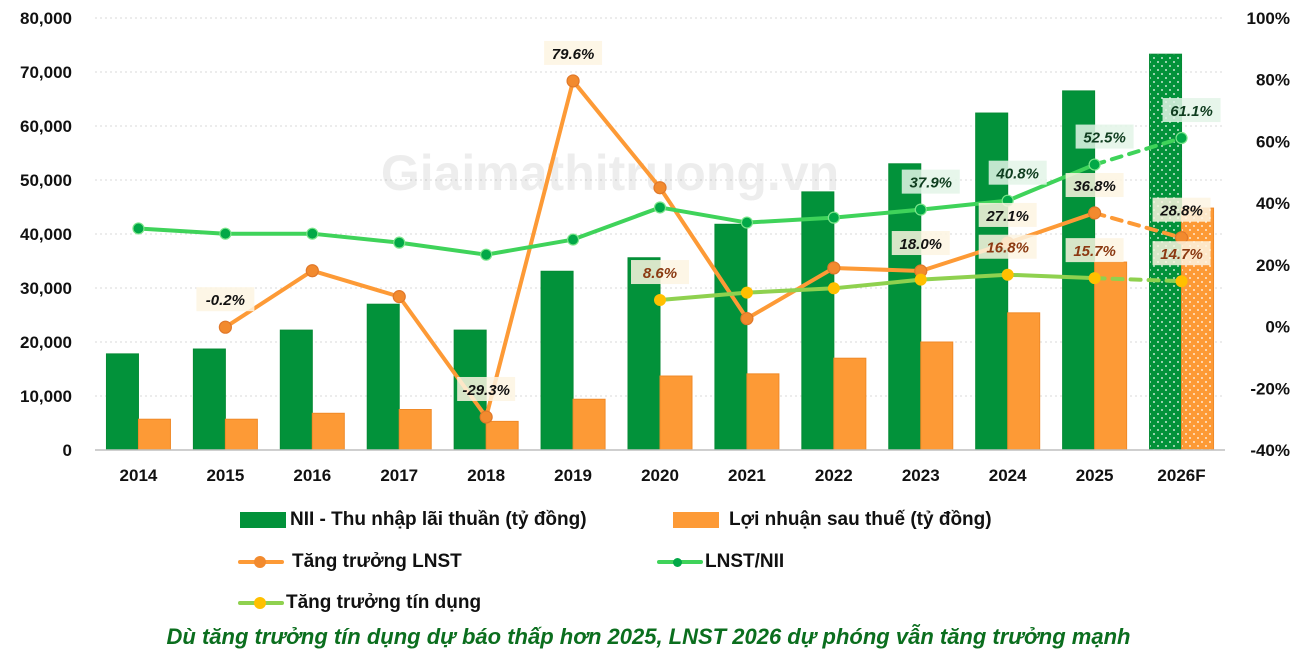 The image size is (1297, 666). I want to click on line-lnst-growth-data-label: 18.0%, so click(920, 244).